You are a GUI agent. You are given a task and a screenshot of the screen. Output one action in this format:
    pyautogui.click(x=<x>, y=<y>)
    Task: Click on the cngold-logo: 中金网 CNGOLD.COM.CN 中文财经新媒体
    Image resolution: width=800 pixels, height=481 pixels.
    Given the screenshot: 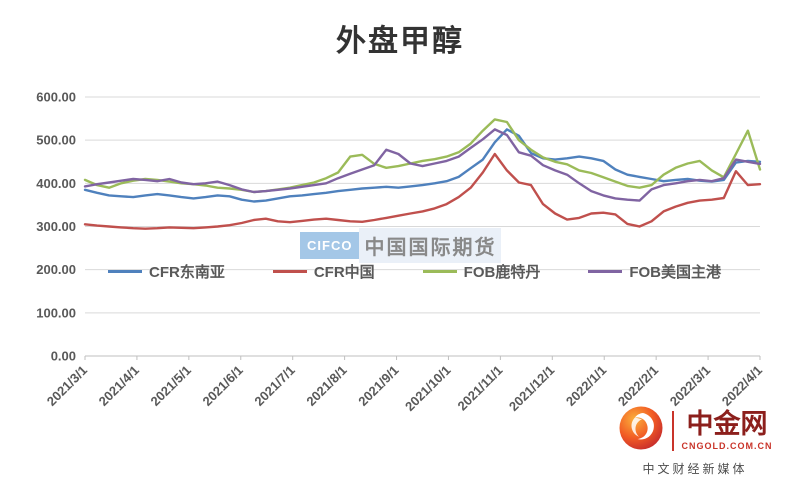 What is the action you would take?
    pyautogui.click(x=695, y=441)
    